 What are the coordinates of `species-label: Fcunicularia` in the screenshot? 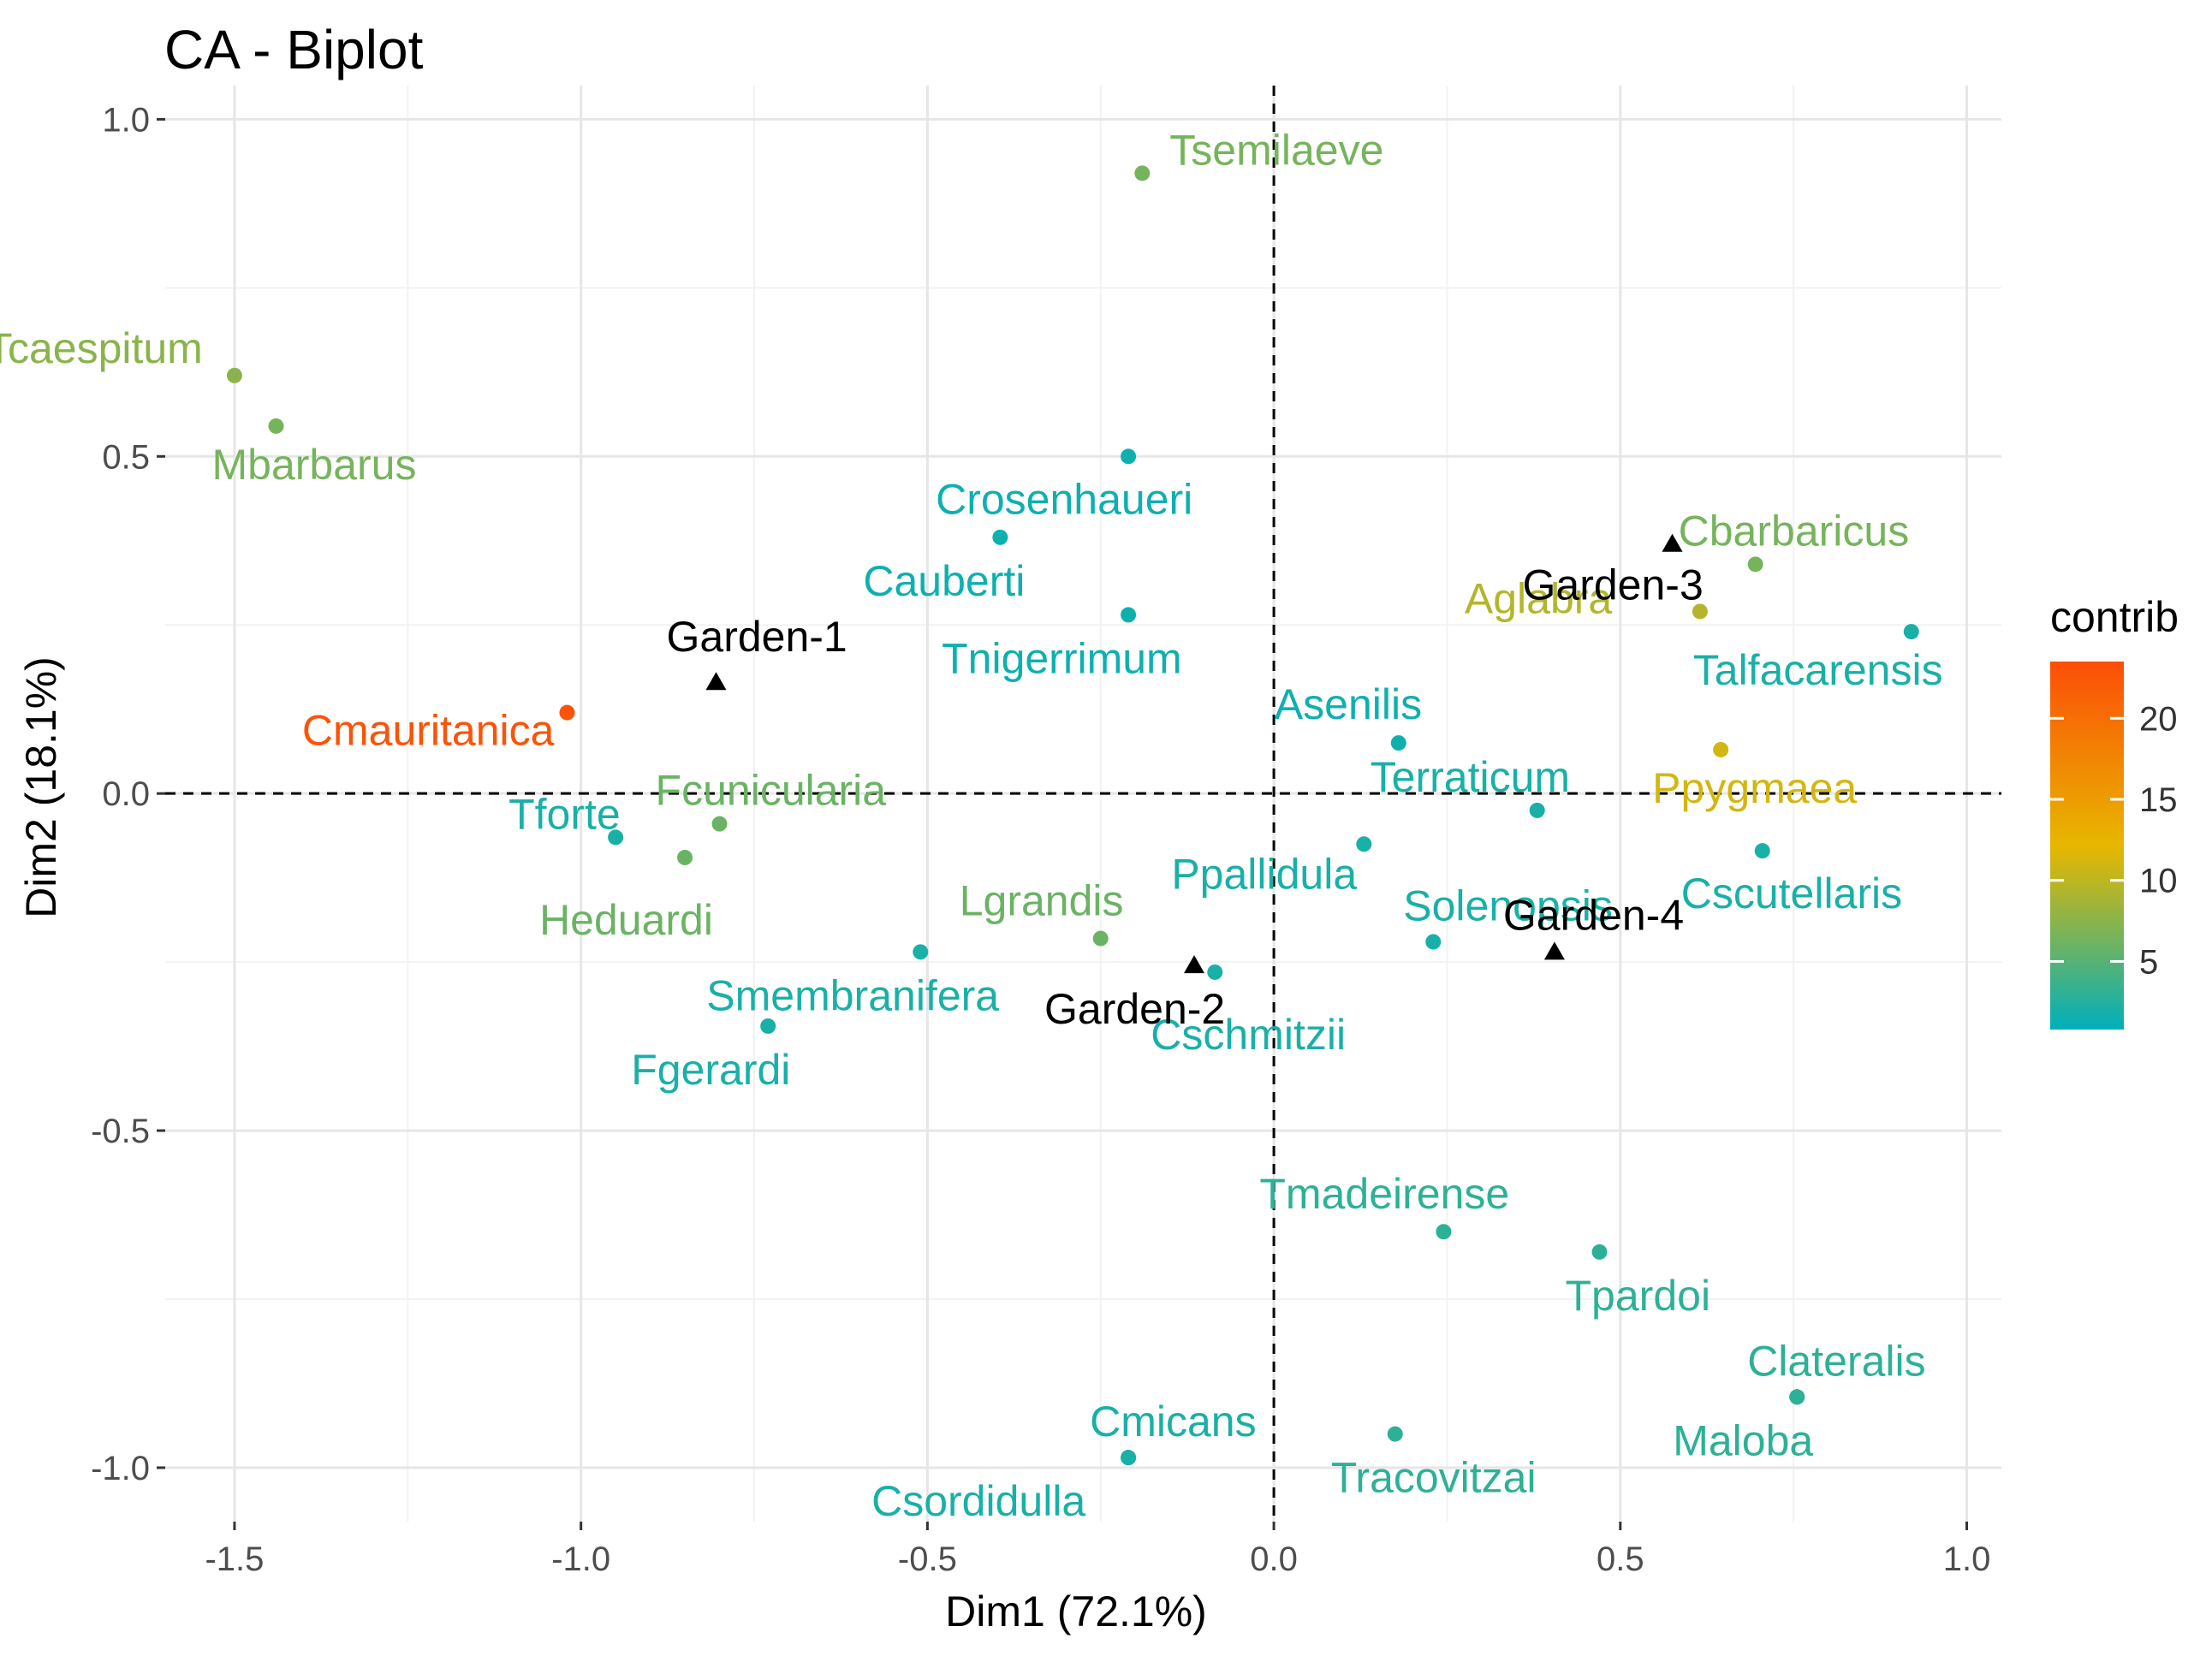 It's located at (771, 791).